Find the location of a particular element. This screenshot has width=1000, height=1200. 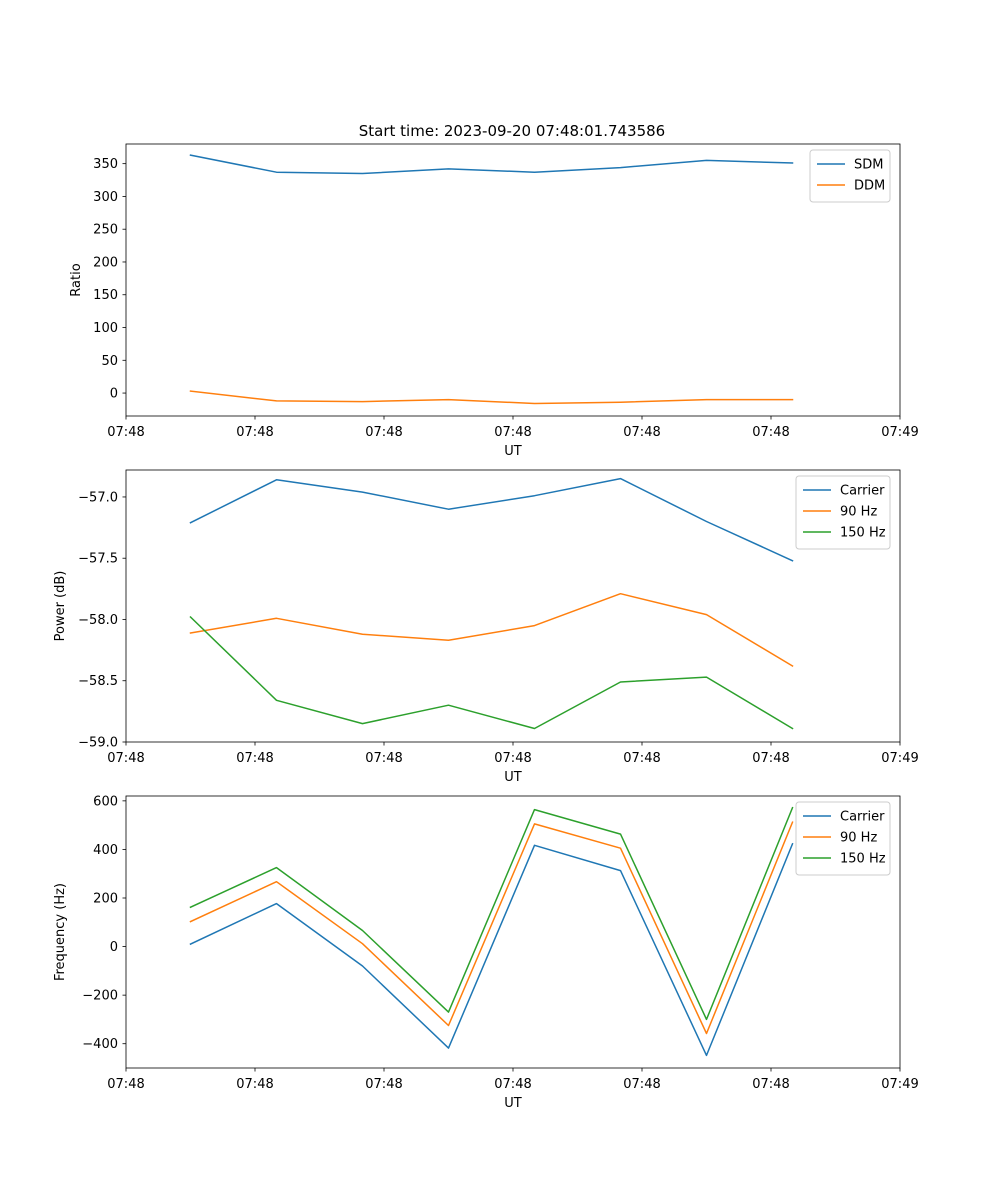

legend-label: SDM is located at coordinates (868, 165).